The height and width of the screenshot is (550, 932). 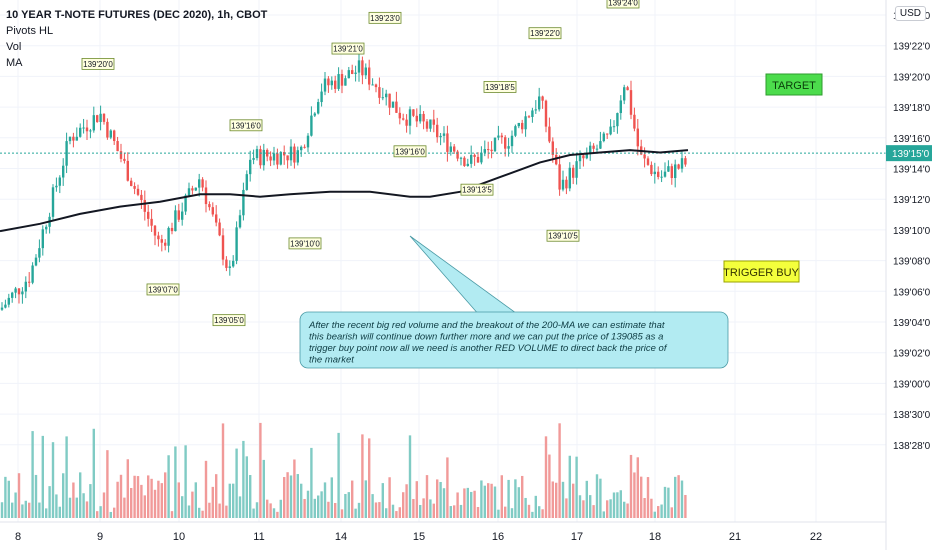 I want to click on currency-button: USD, so click(x=910, y=13).